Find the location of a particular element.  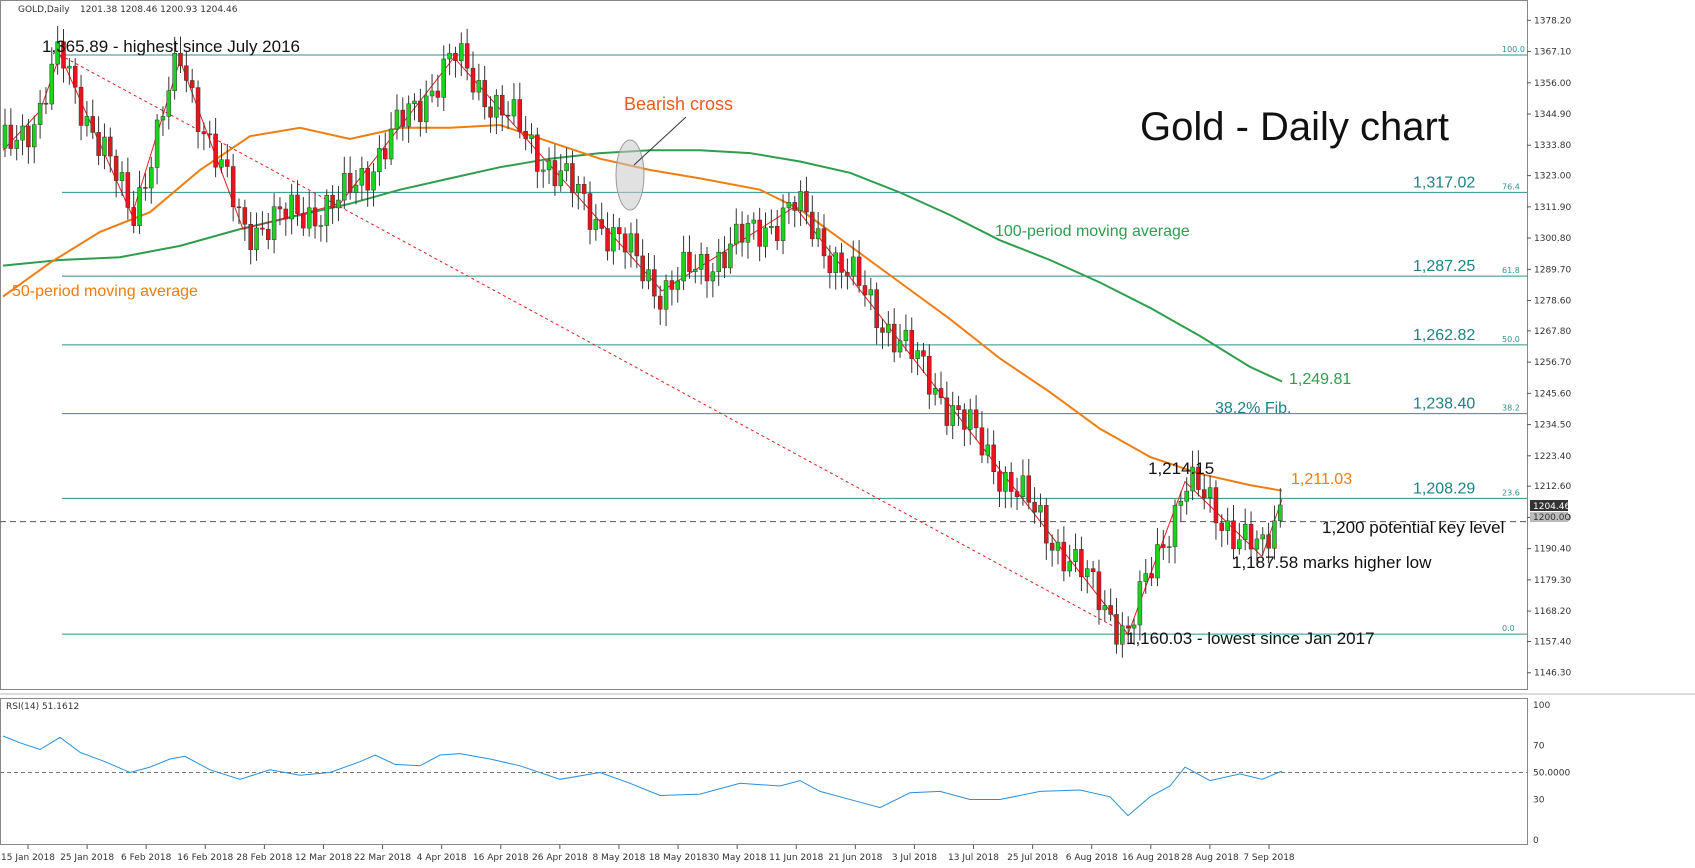

time-tick-label: 28 Feb 2018 is located at coordinates (264, 858).